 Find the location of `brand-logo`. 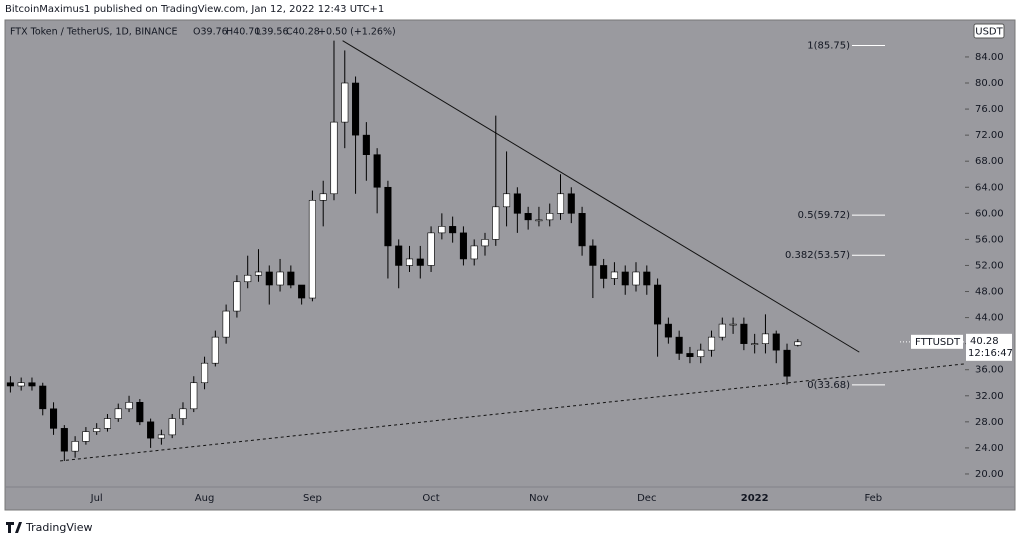

brand-logo is located at coordinates (14, 527).